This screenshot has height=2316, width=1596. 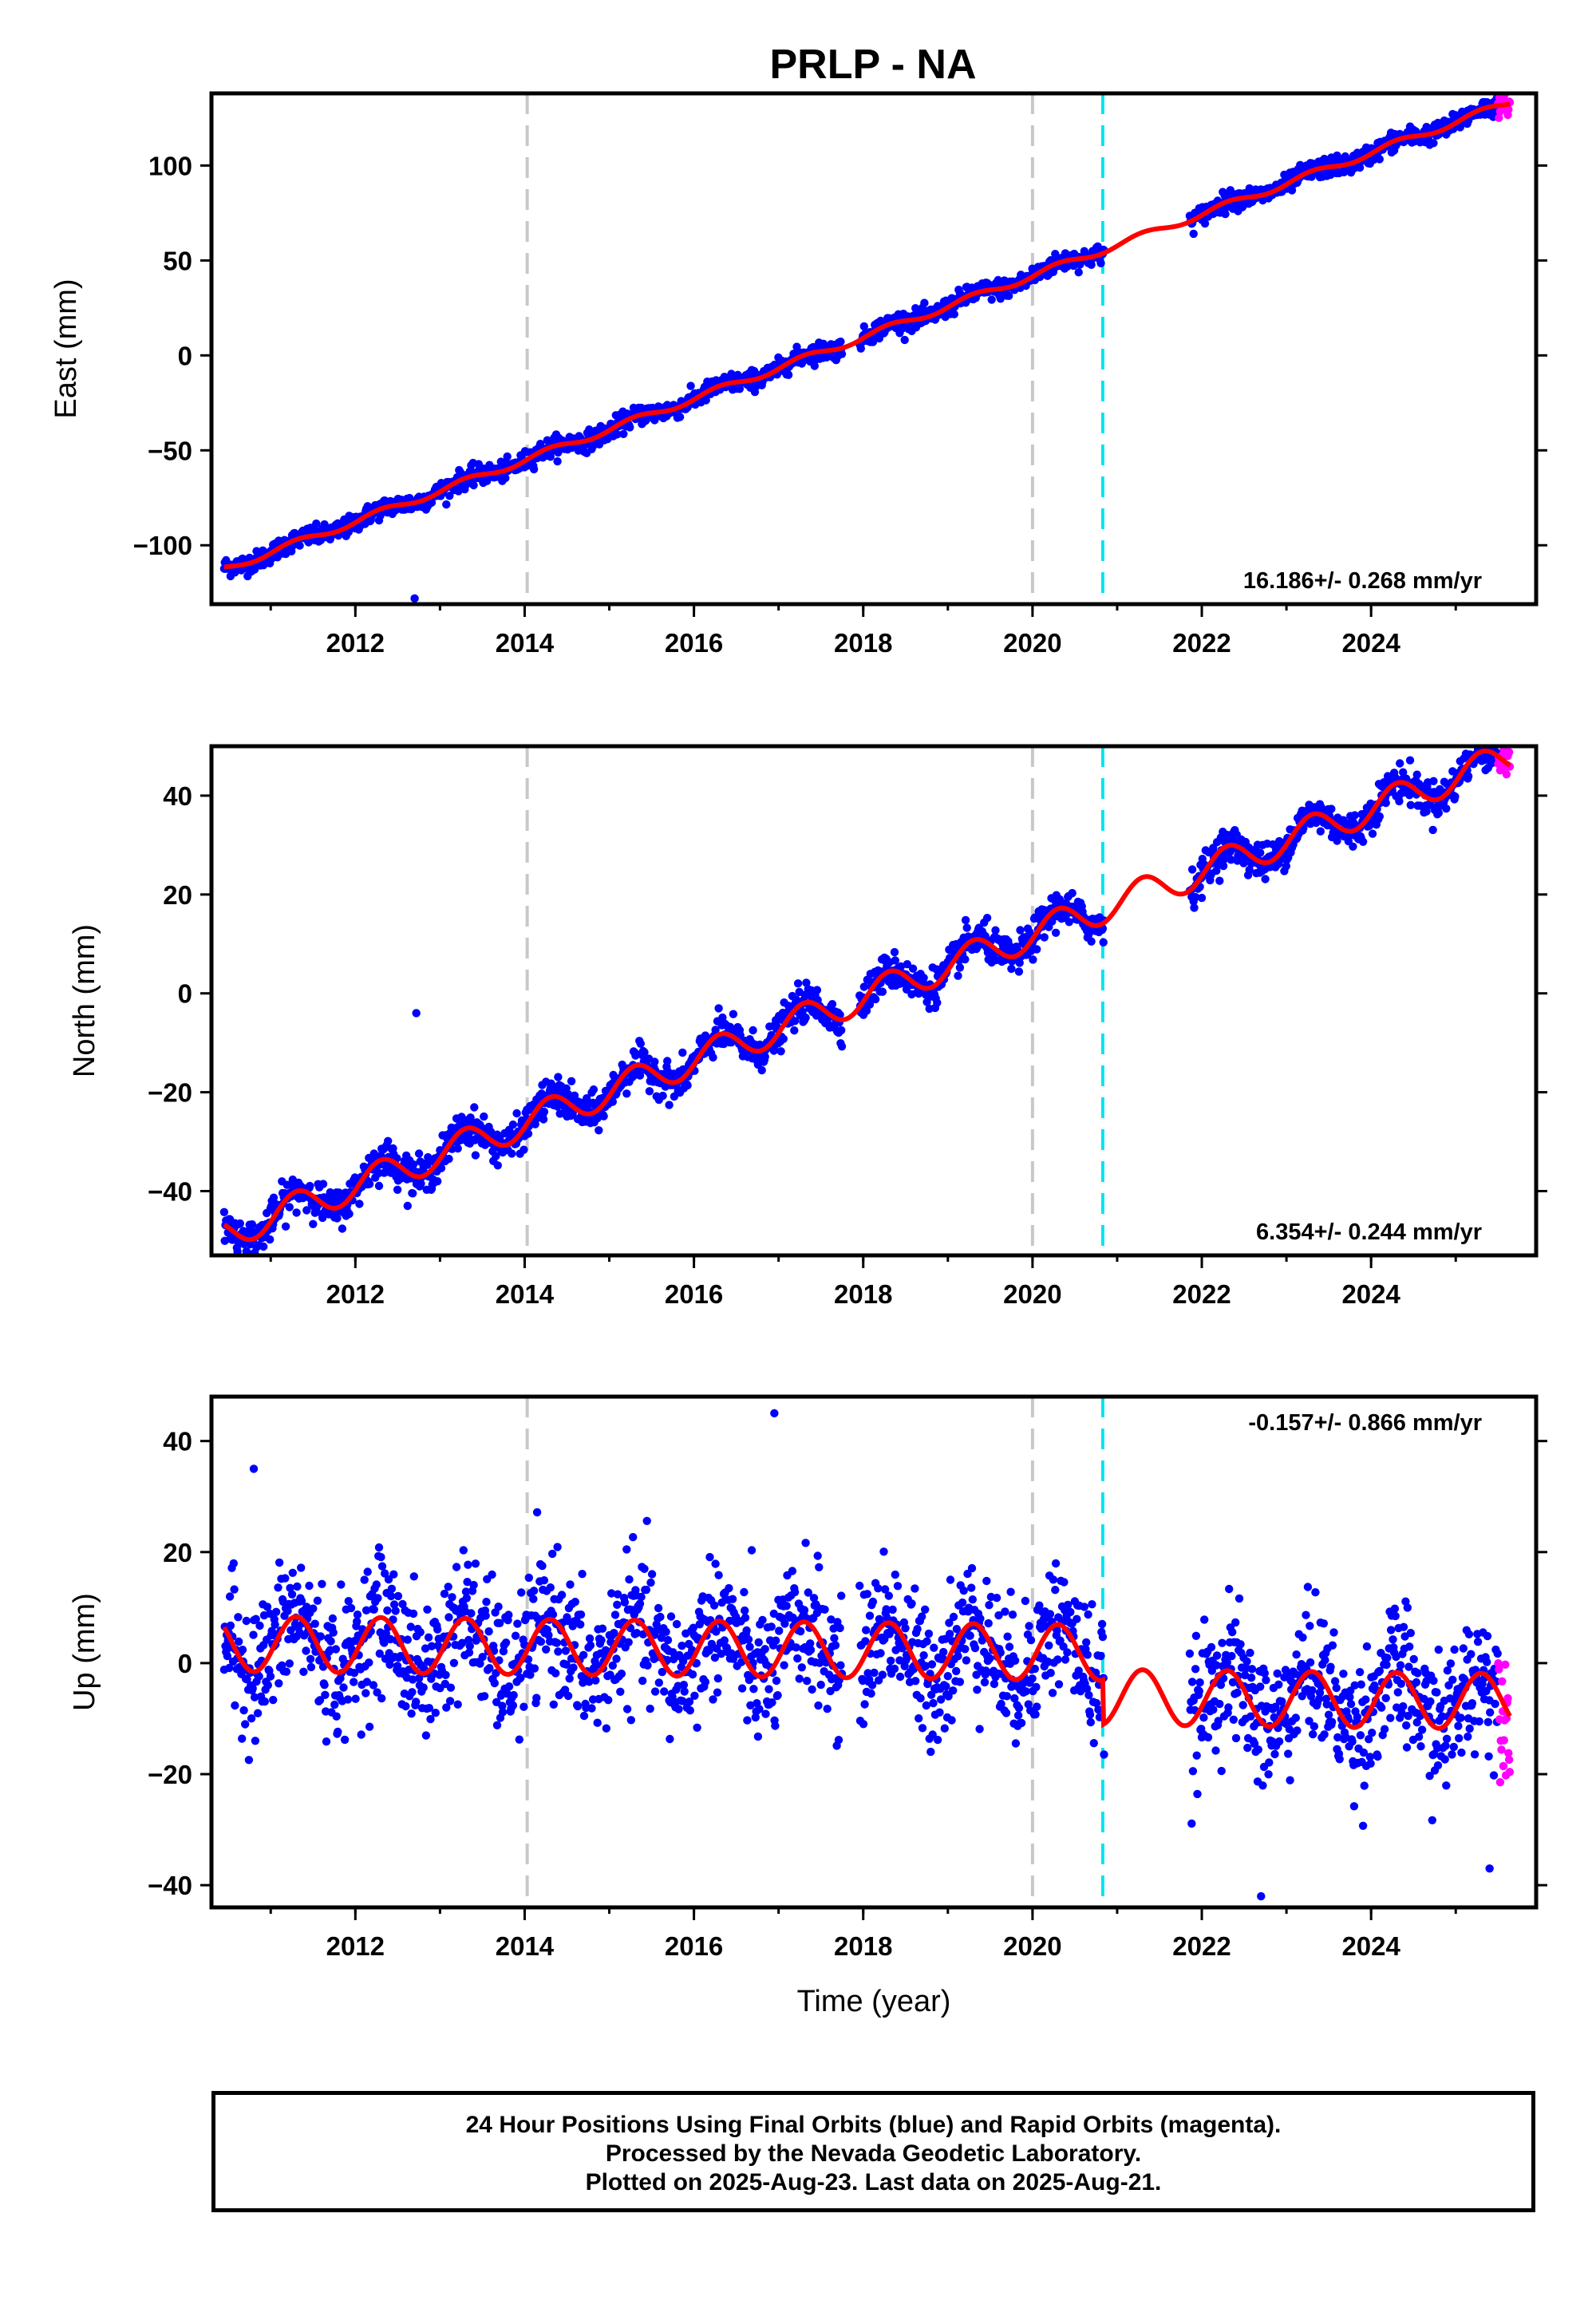 I want to click on rapid-orbit-point, so click(x=1508, y=109).